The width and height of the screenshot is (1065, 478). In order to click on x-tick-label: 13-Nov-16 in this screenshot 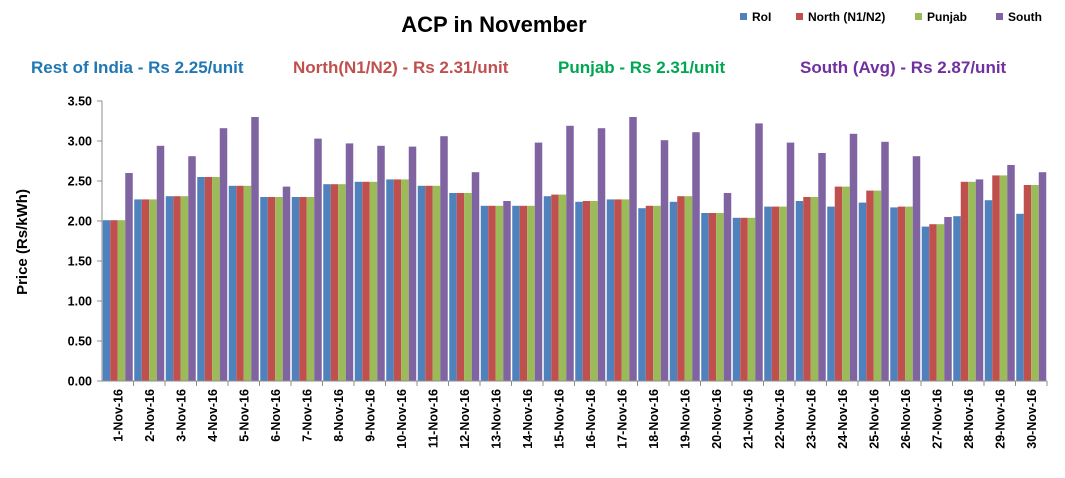, I will do `click(496, 419)`.